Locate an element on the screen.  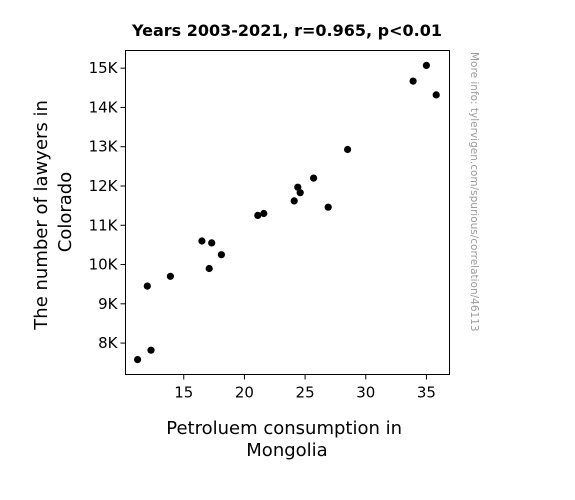
chart-title: Years 2003-2021, r=0.965, p<0.01 is located at coordinates (286, 30).